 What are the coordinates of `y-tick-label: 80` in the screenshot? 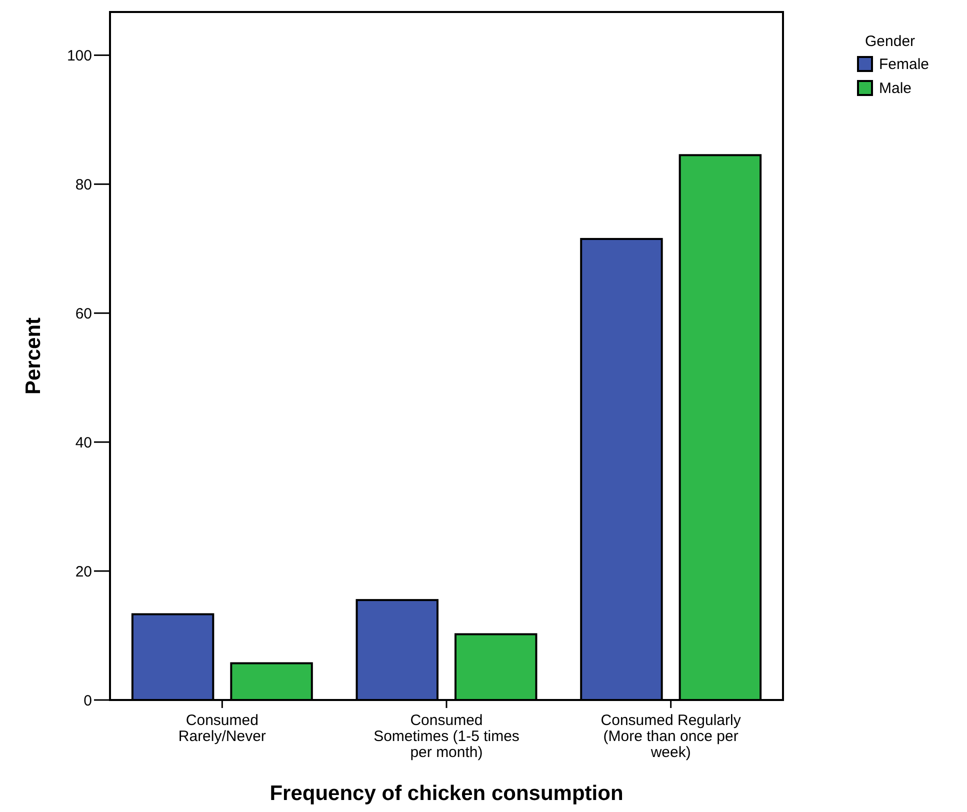 It's located at (83, 185).